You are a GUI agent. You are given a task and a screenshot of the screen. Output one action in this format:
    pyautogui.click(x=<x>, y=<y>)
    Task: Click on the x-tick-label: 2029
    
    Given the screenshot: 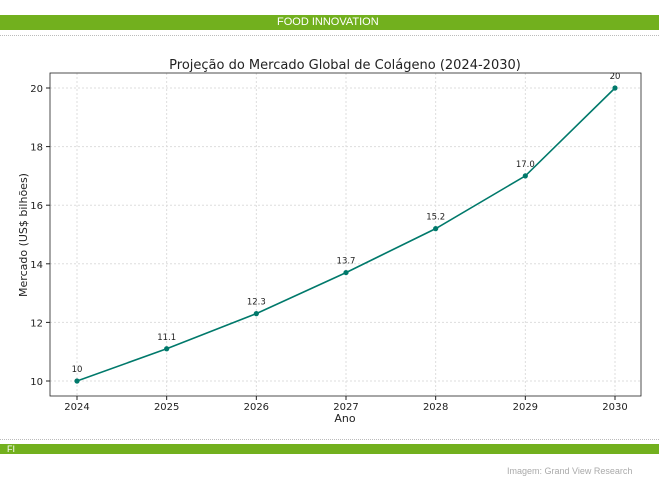 What is the action you would take?
    pyautogui.click(x=525, y=407)
    